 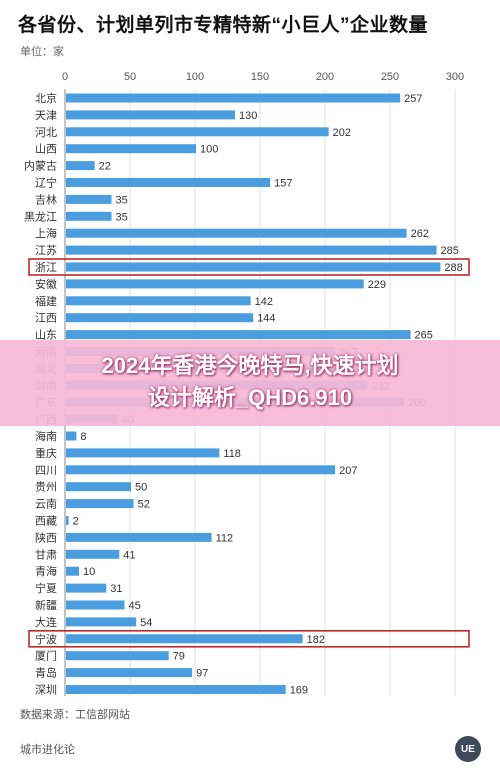 I want to click on value-label: 54, so click(x=146, y=623).